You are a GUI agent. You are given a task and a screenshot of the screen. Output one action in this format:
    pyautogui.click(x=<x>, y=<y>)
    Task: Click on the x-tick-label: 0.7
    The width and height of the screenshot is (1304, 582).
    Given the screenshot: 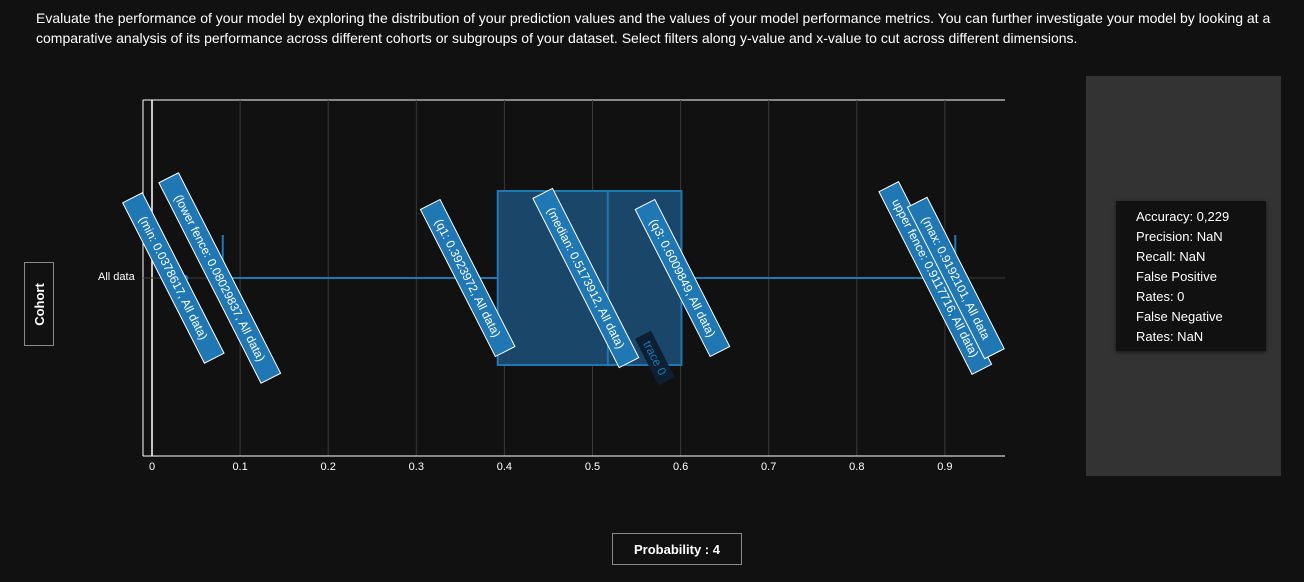 What is the action you would take?
    pyautogui.click(x=768, y=467)
    